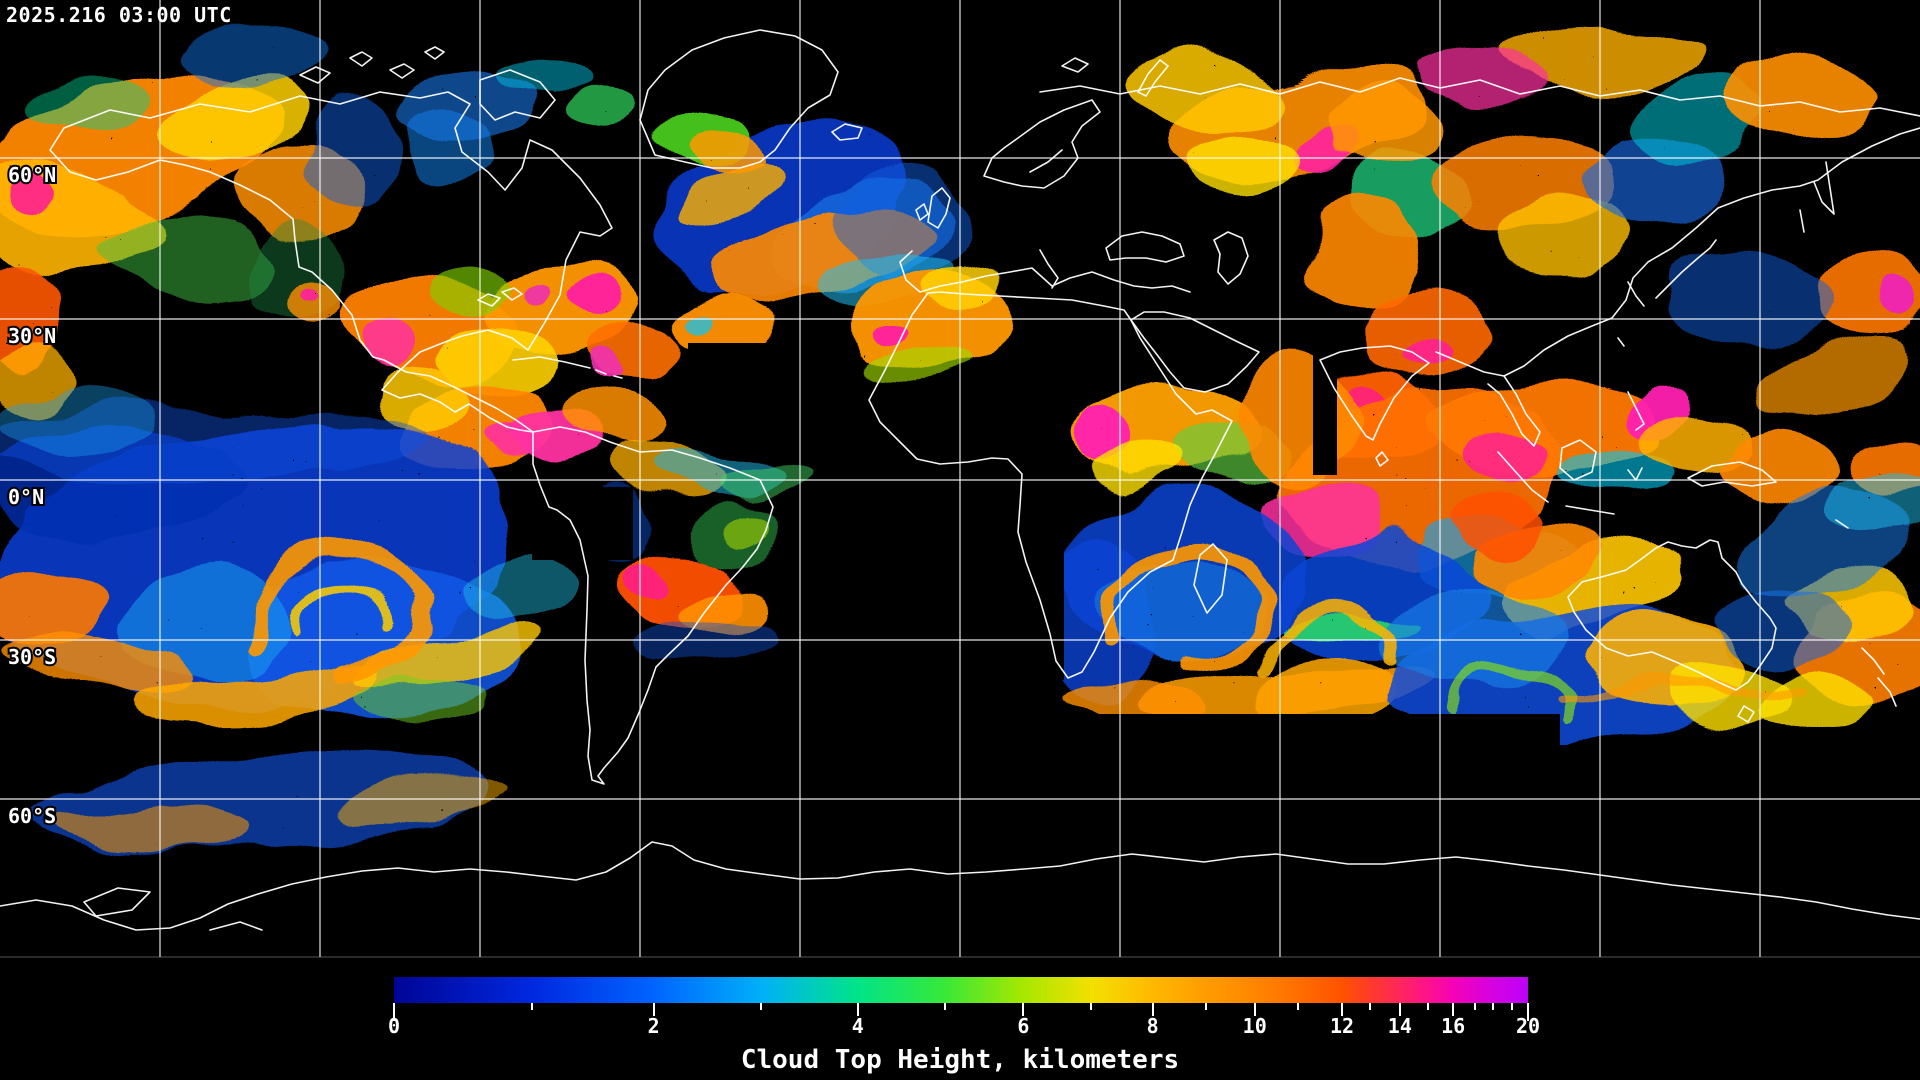 The height and width of the screenshot is (1080, 1920). I want to click on latitude-label: 30°S, so click(32, 657).